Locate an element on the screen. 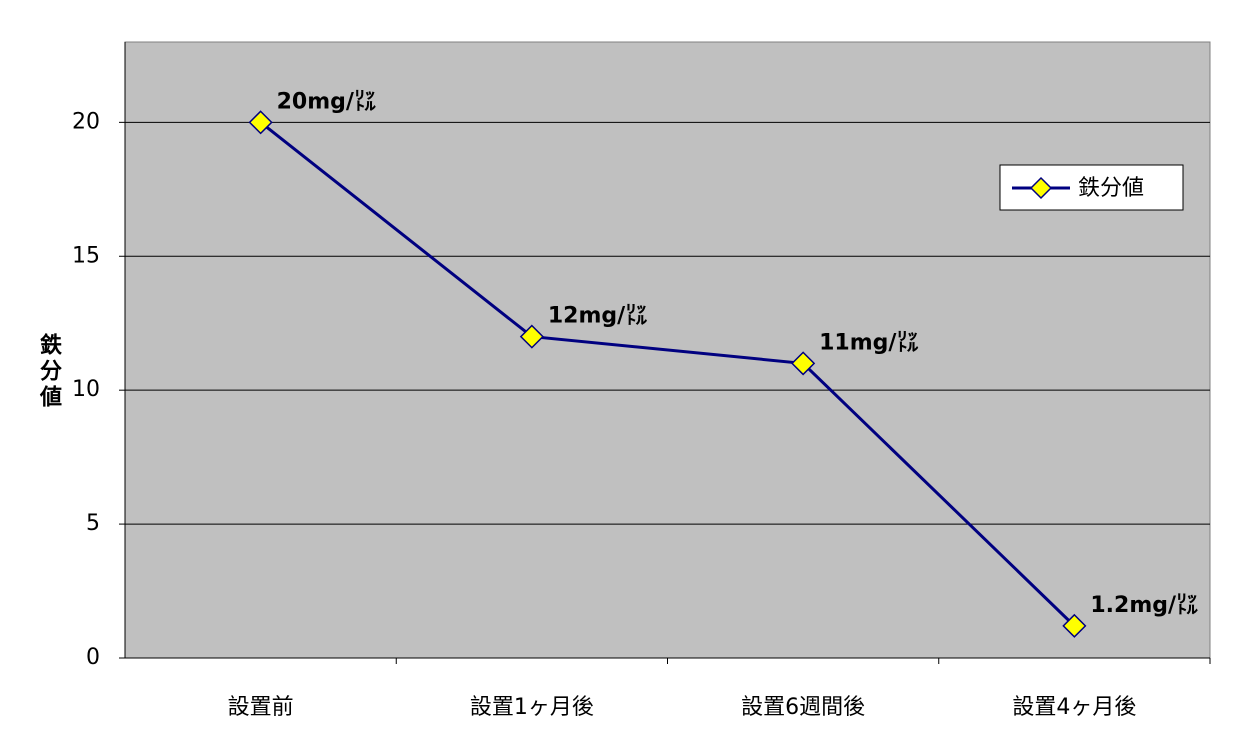 The image size is (1254, 730). legend-label: 鉄分値 is located at coordinates (1111, 188).